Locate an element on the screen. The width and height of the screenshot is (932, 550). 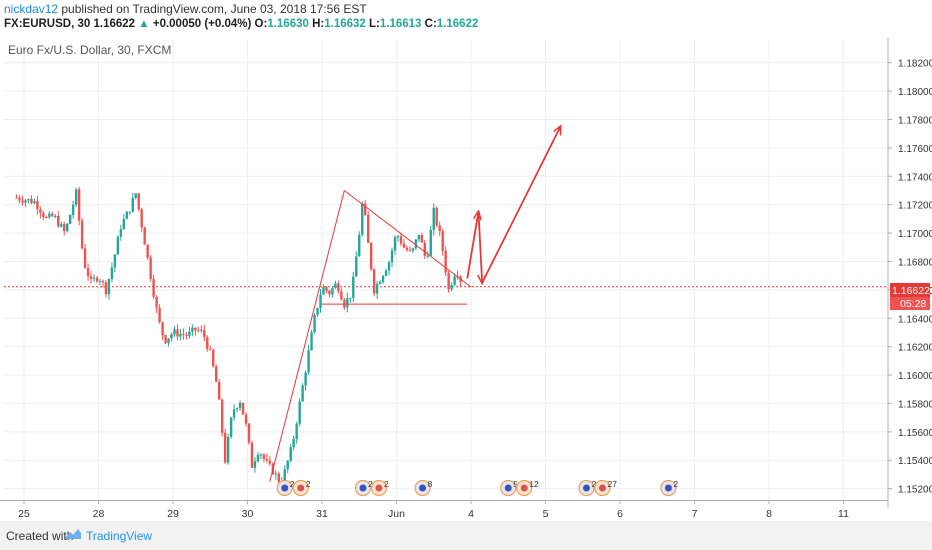
close-value: 1.16622 is located at coordinates (457, 24).